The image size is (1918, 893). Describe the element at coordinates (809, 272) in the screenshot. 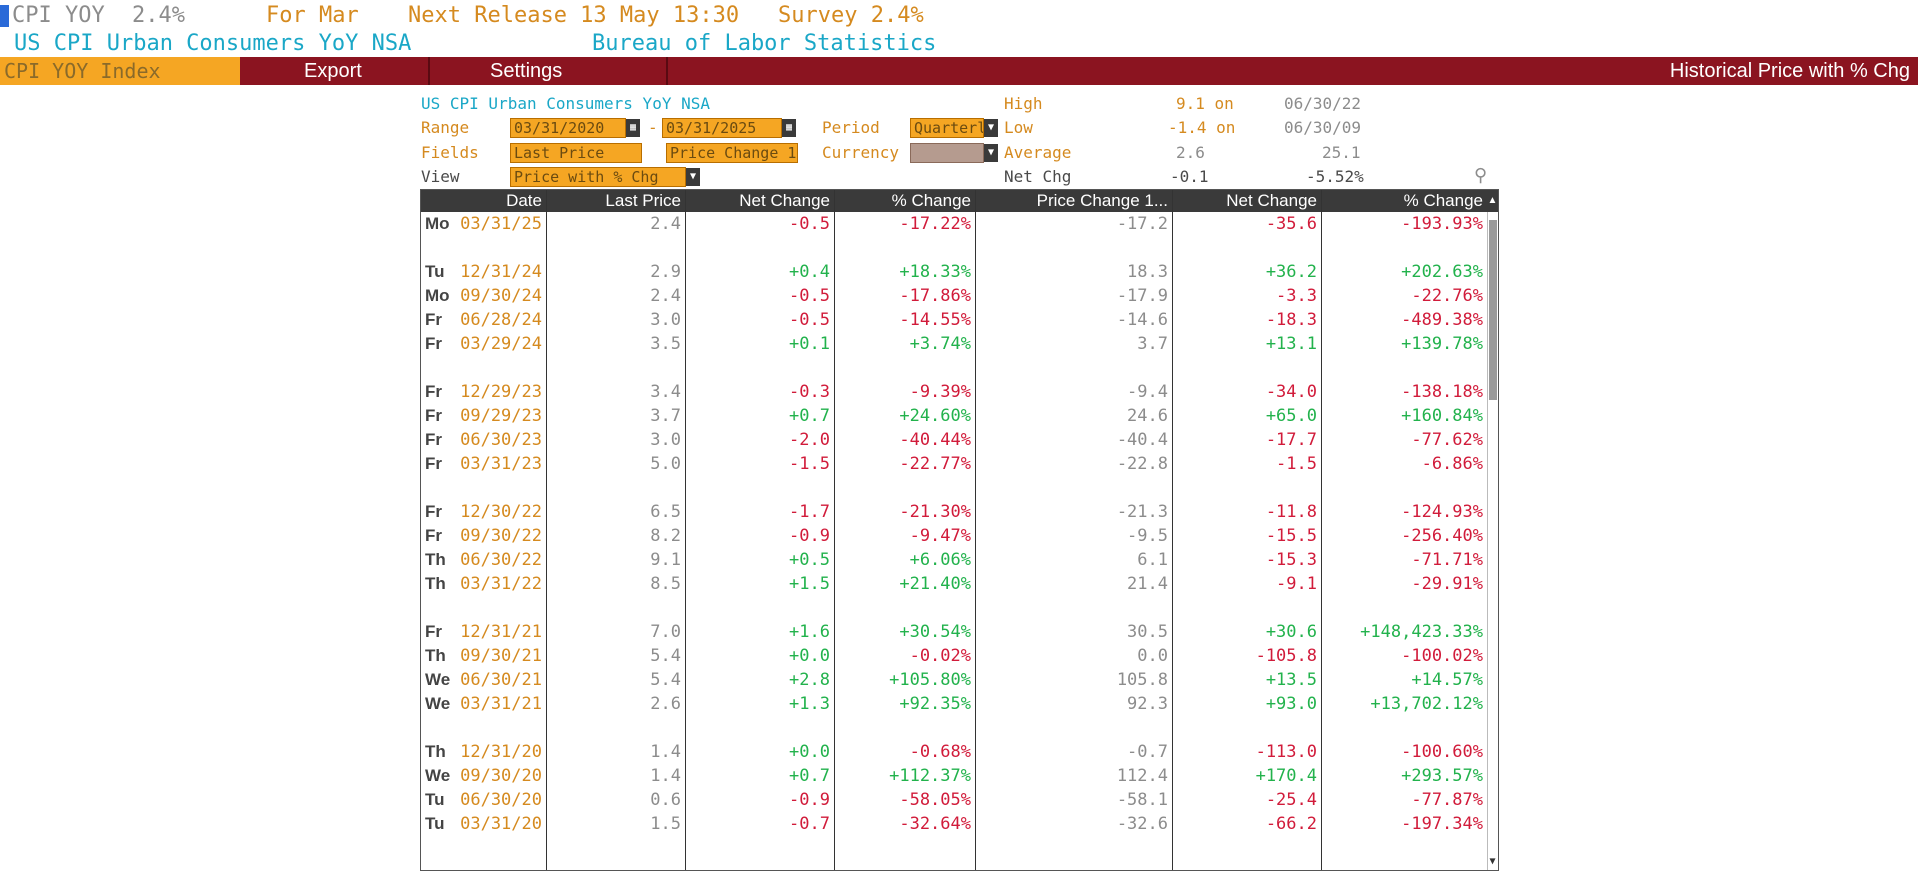

I see `cell-net-change: +0.4` at that location.